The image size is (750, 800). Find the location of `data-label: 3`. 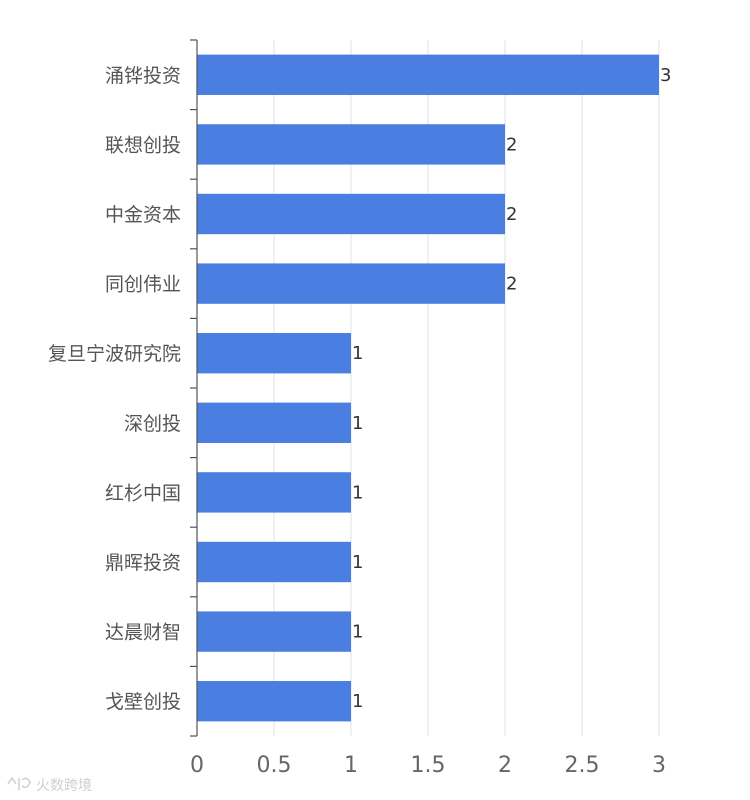

data-label: 3 is located at coordinates (665, 75).